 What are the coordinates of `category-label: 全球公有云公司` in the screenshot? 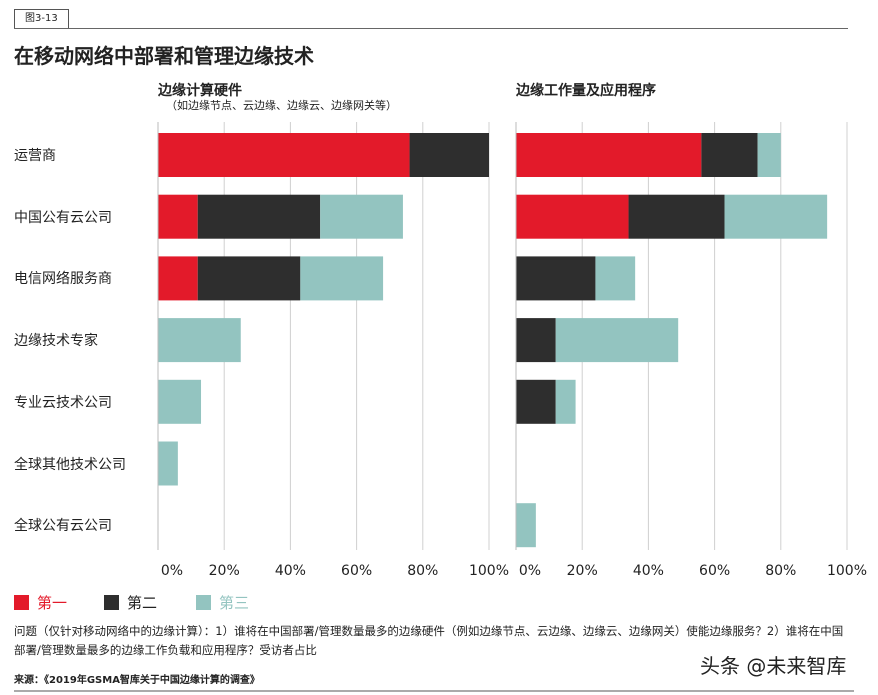 It's located at (63, 526).